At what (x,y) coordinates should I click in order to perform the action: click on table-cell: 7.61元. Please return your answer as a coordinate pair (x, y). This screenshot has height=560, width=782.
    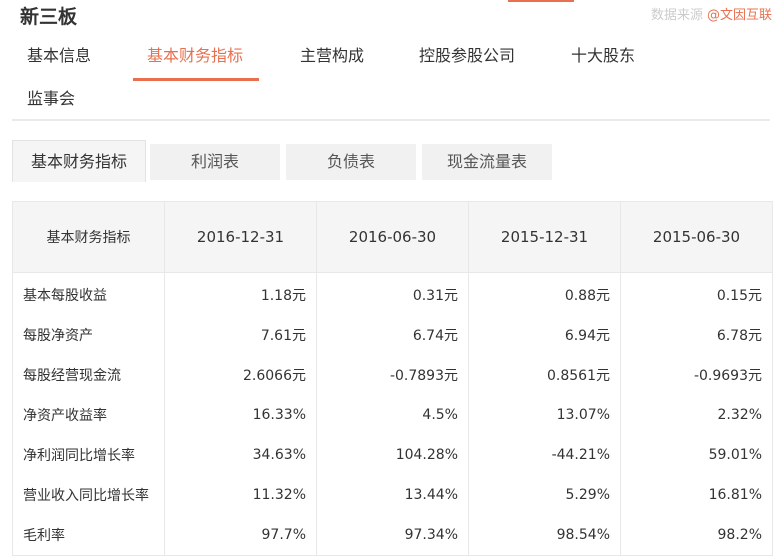
    Looking at the image, I should click on (240, 335).